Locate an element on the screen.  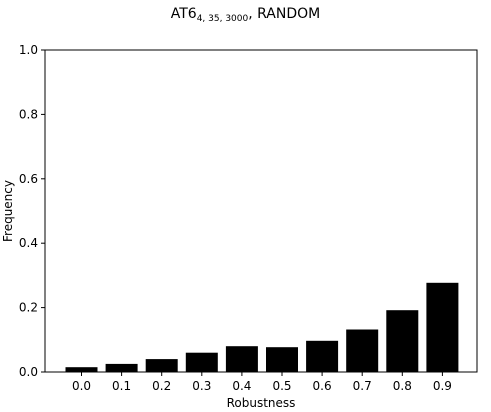
bar-0.5 is located at coordinates (282, 359).